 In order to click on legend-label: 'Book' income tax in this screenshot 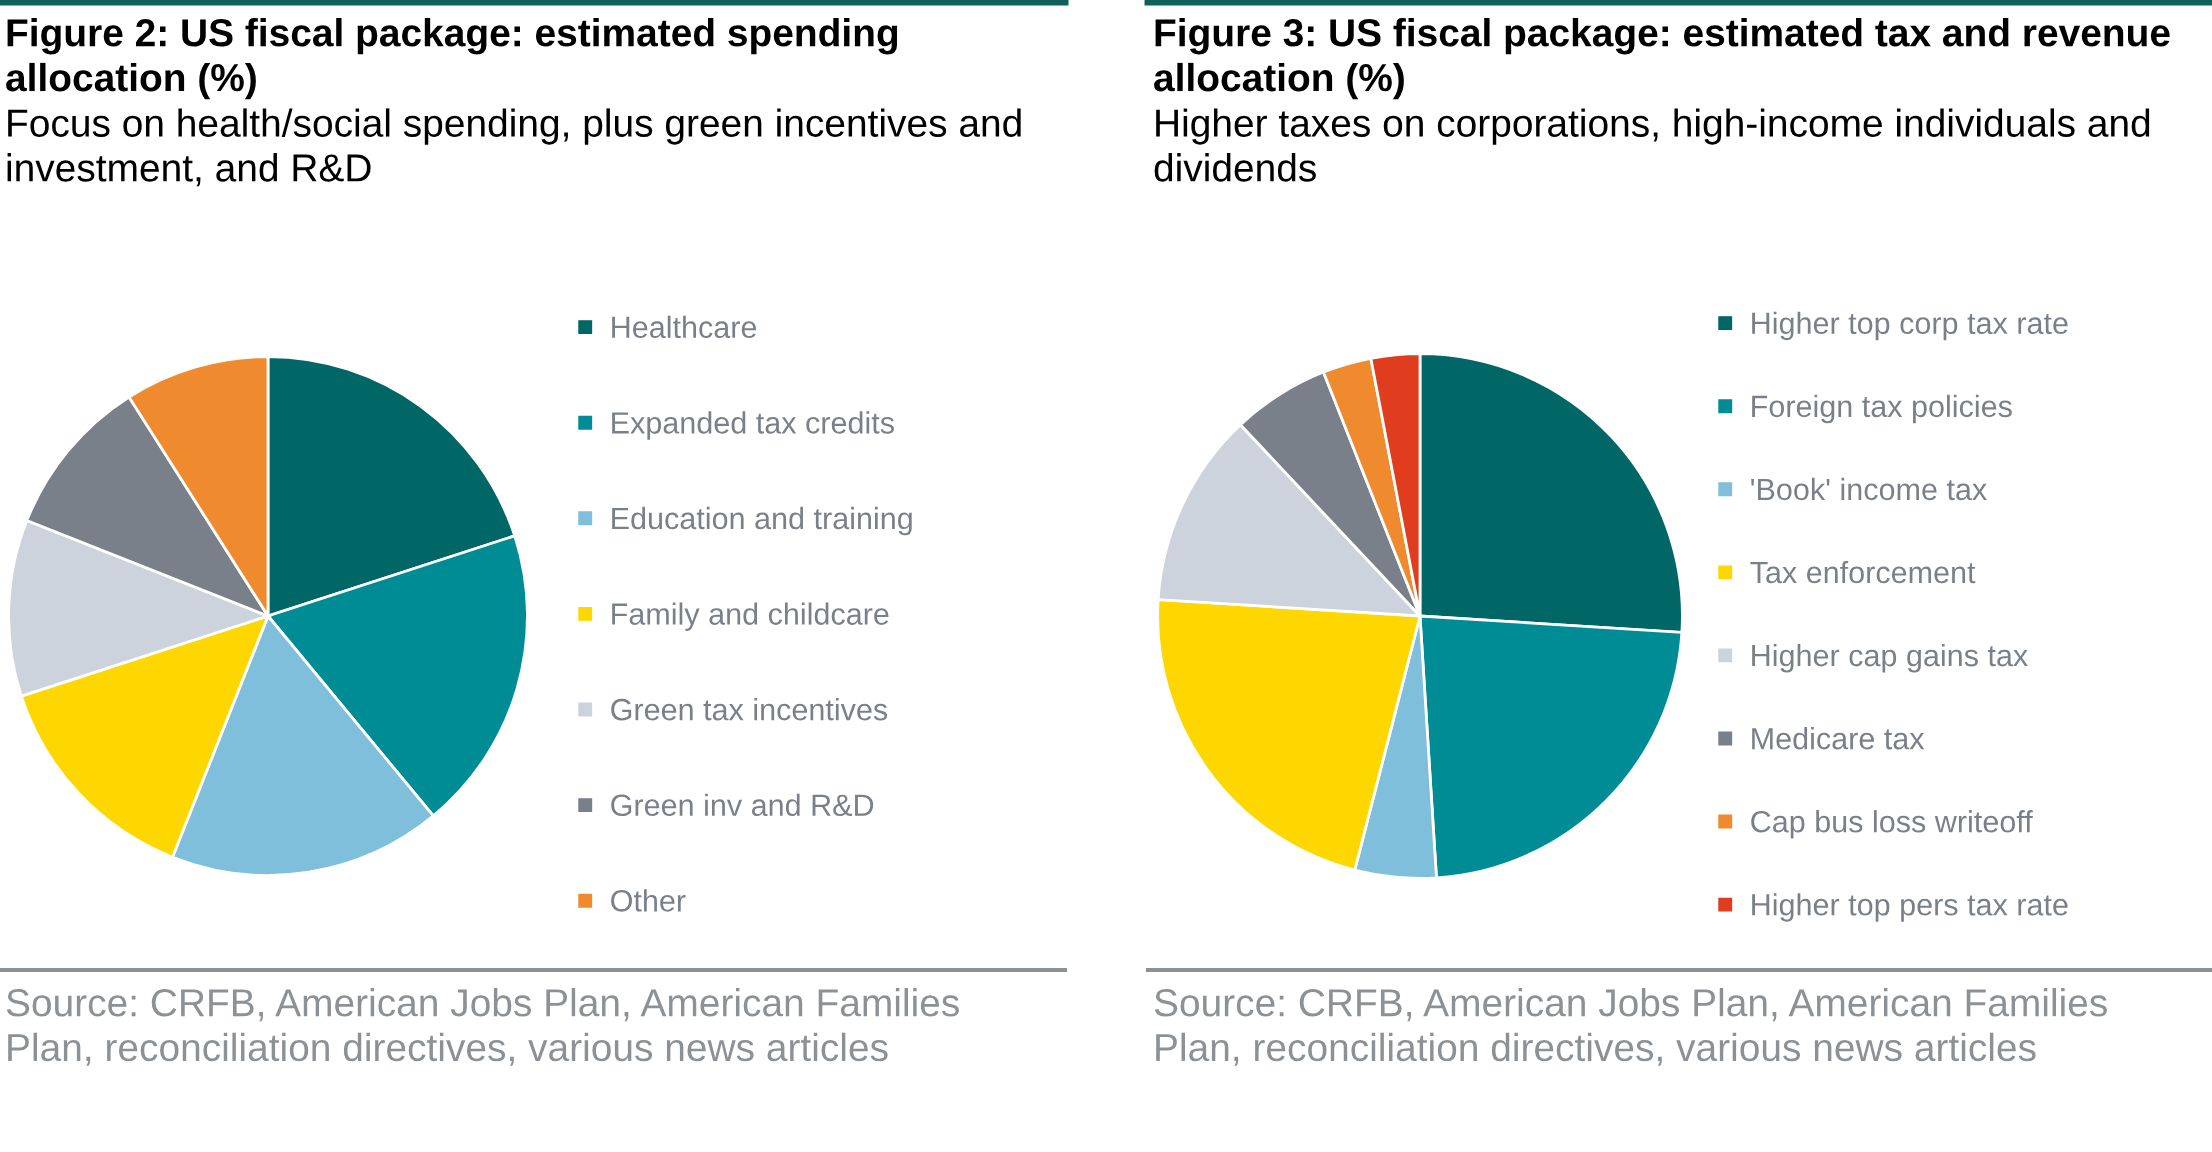, I will do `click(1869, 489)`.